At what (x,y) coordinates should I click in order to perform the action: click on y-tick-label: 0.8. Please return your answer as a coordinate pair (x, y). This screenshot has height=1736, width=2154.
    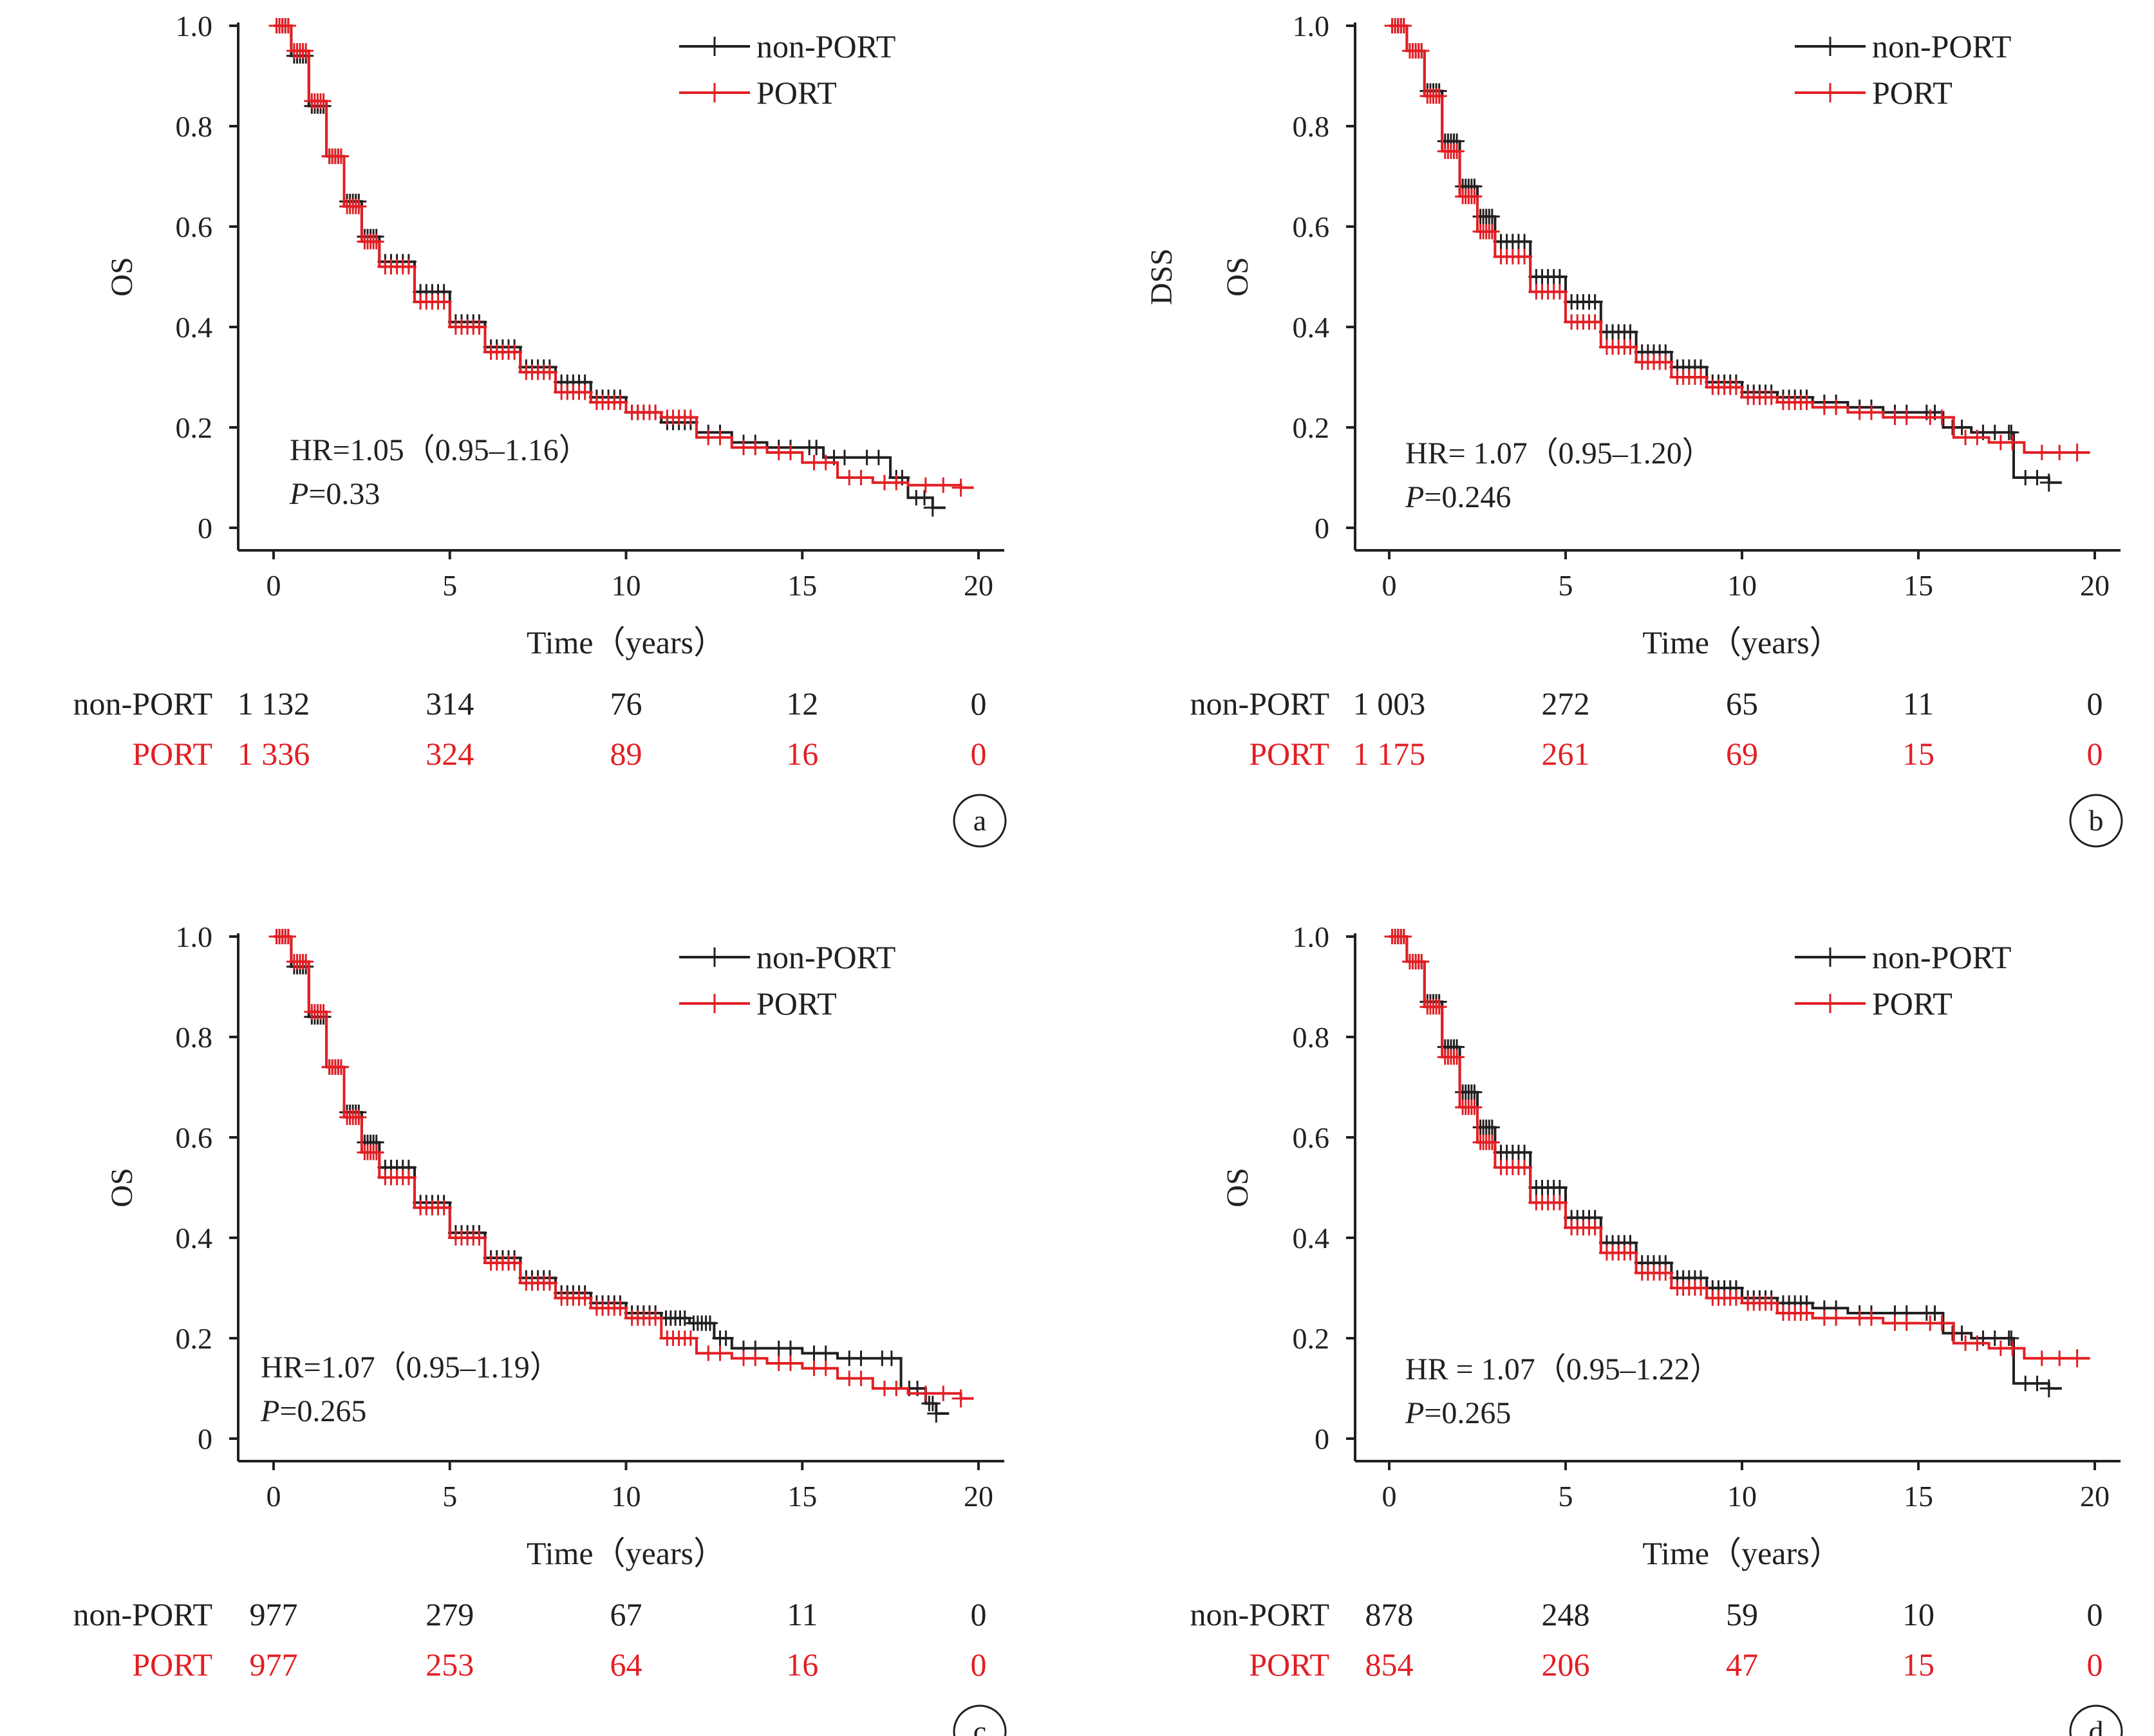
    Looking at the image, I should click on (194, 126).